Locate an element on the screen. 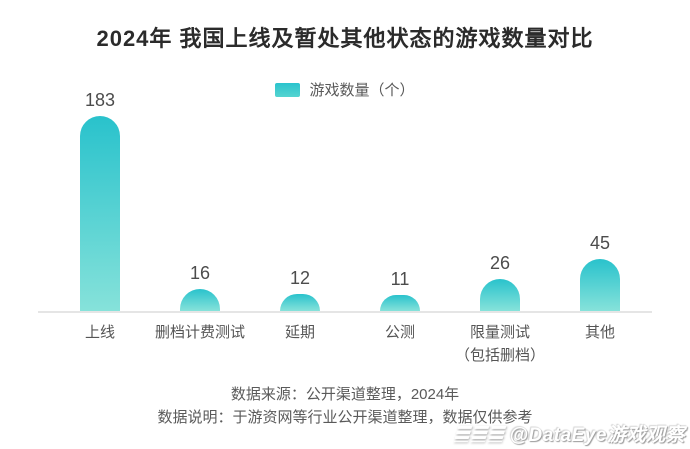 The width and height of the screenshot is (690, 449). bar-value-label: 26 is located at coordinates (500, 263).